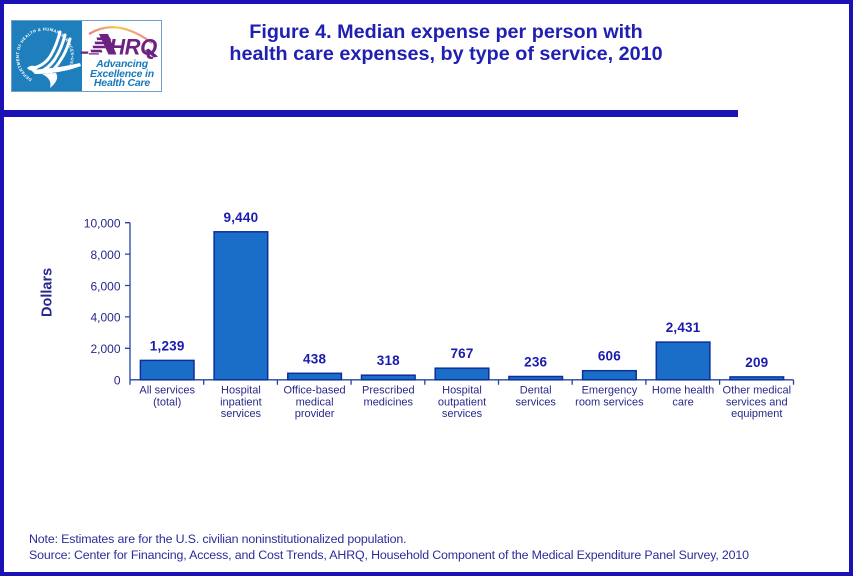 This screenshot has width=853, height=576. What do you see at coordinates (122, 74) in the screenshot?
I see `svg-text: Excellence in` at bounding box center [122, 74].